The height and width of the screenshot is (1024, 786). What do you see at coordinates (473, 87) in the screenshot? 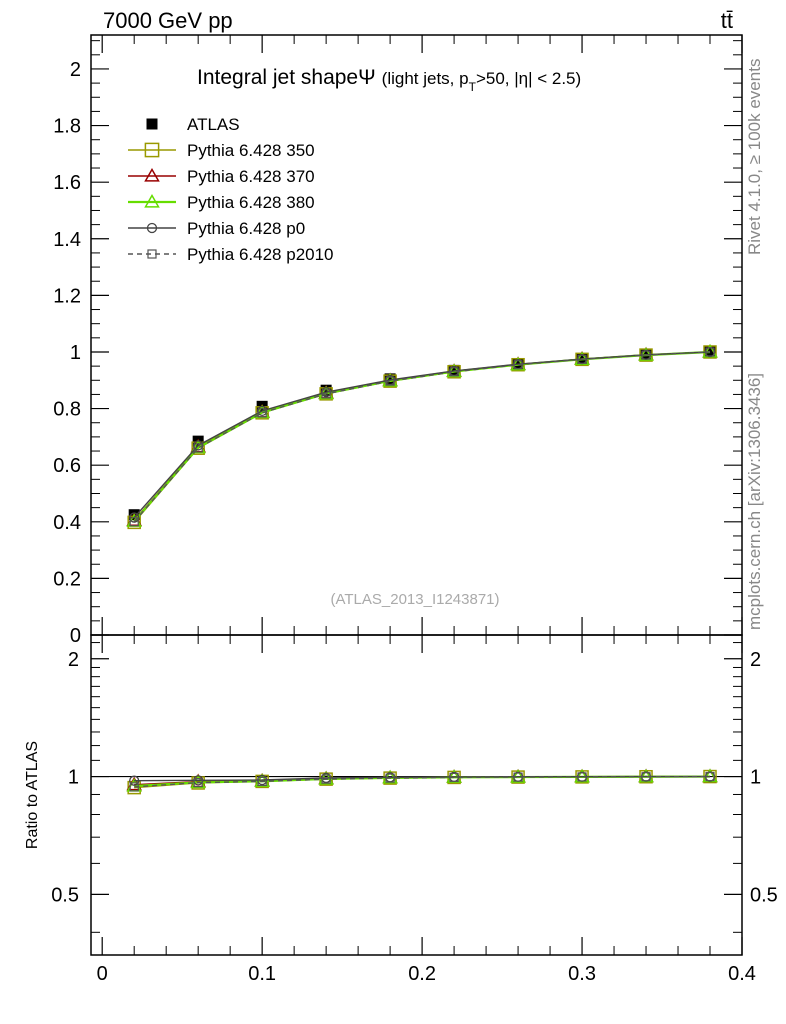
I see `title-sub-T: T` at bounding box center [473, 87].